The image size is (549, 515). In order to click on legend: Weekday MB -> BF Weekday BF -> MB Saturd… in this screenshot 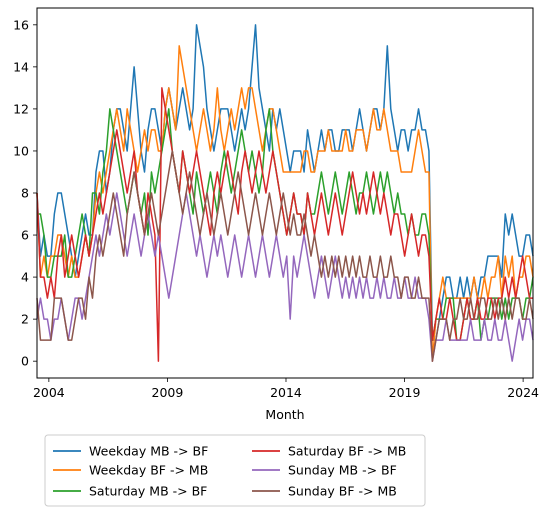, I will do `click(235, 470)`.